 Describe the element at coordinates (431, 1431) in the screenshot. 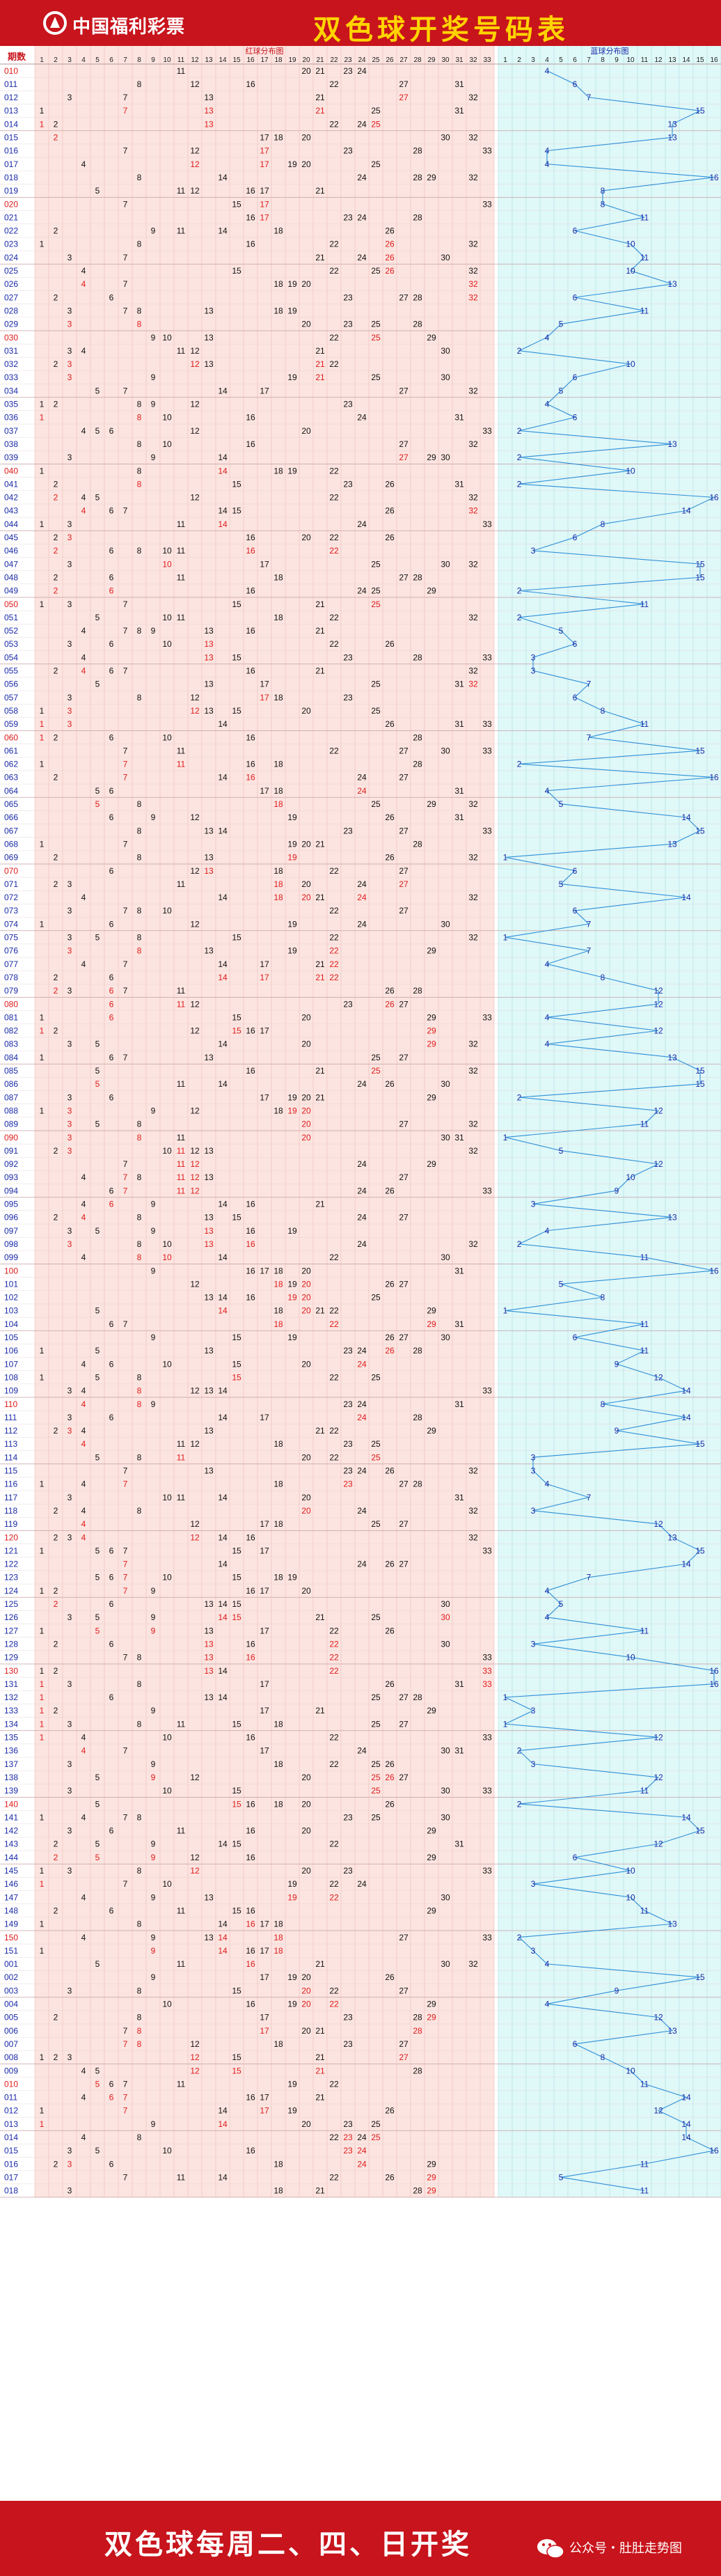

I see `red-ball-number: 29` at that location.